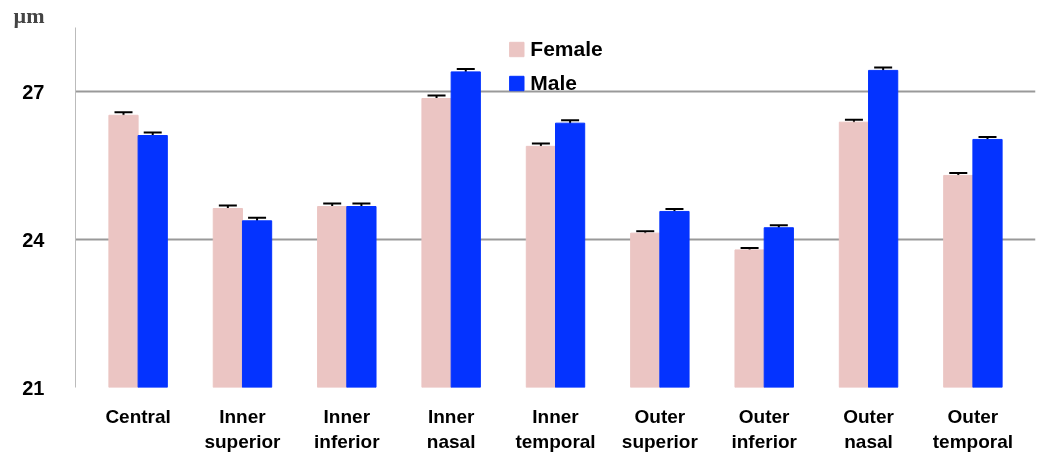  What do you see at coordinates (869, 428) in the screenshot?
I see `x-tick-label: Outer nasal` at bounding box center [869, 428].